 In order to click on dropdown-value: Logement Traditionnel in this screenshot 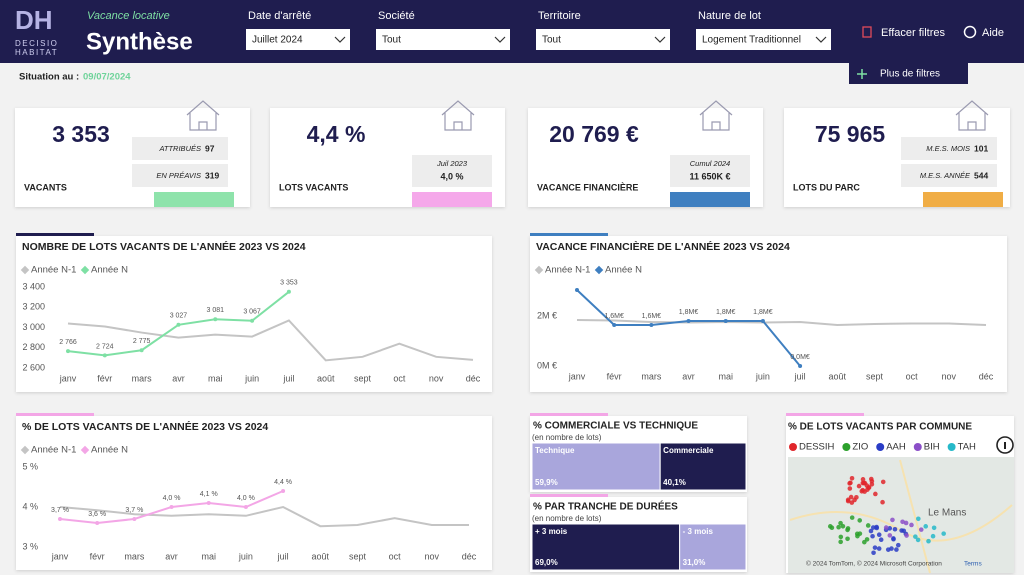, I will do `click(751, 40)`.